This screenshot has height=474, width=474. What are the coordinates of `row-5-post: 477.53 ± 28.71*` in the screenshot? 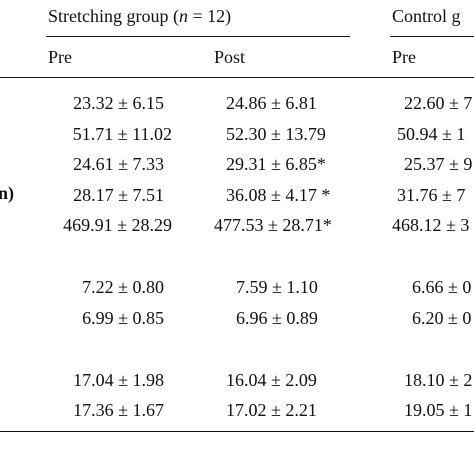 It's located at (273, 225).